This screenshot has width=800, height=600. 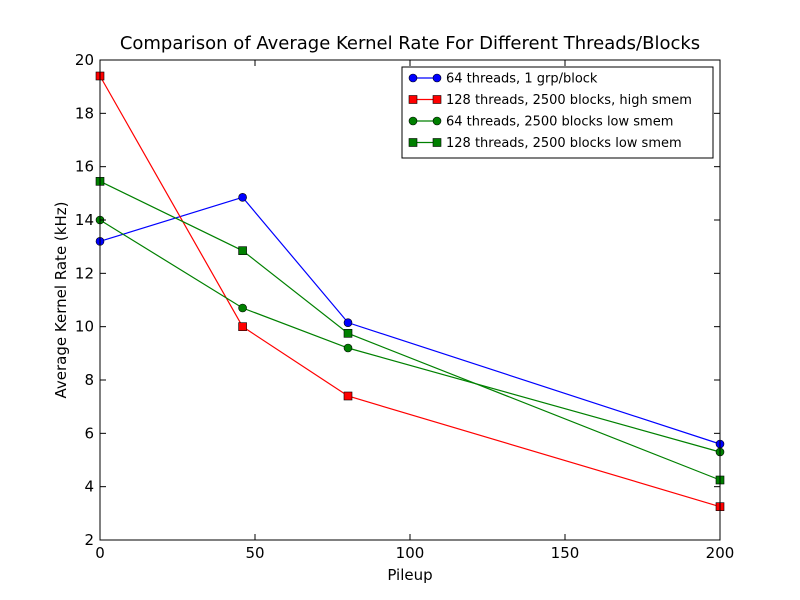 I want to click on legend-label: 128 threads, 2500 blocks, high smem, so click(x=569, y=100).